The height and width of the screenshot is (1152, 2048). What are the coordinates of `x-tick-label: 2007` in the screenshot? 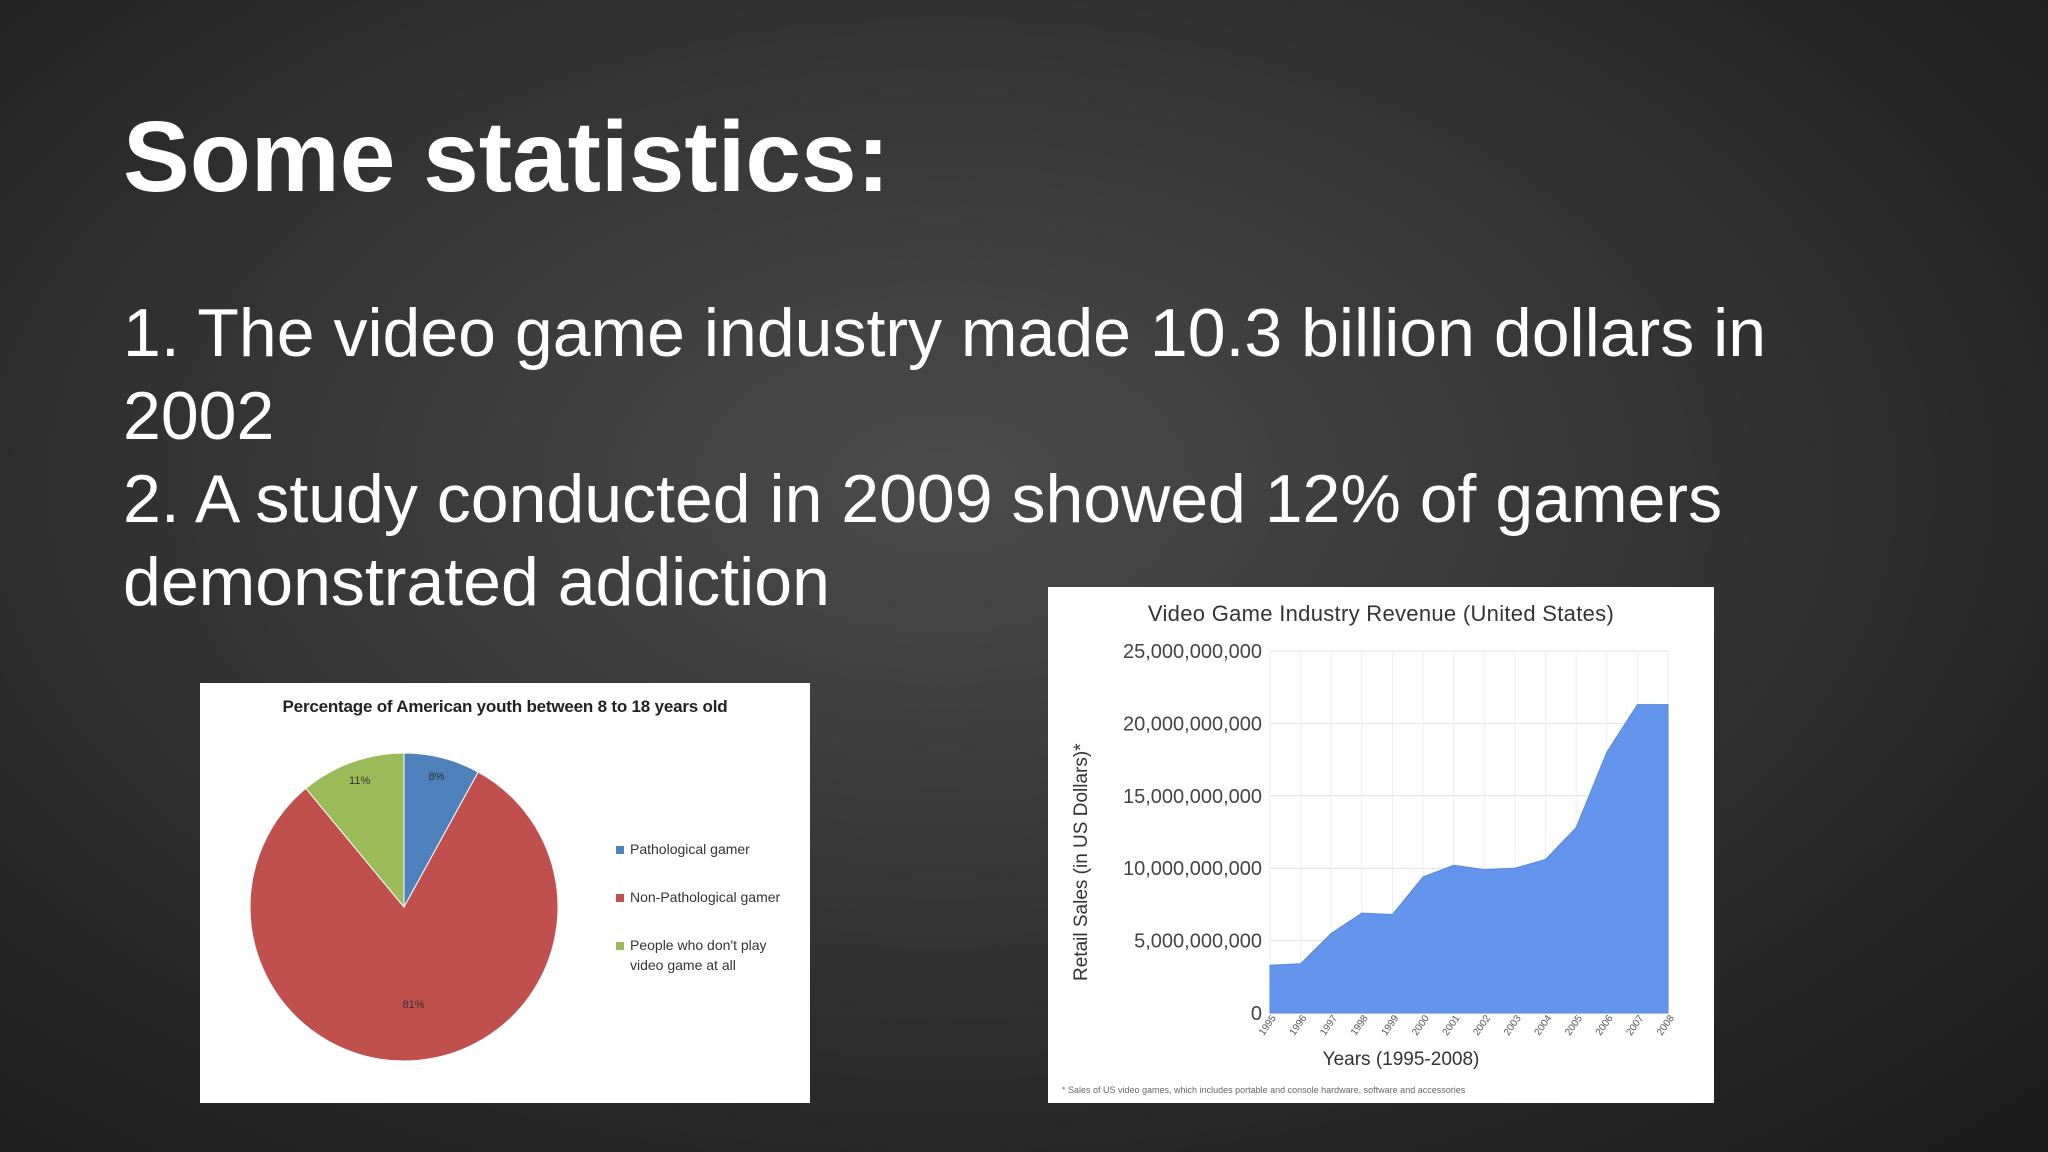 It's located at (1635, 1025).